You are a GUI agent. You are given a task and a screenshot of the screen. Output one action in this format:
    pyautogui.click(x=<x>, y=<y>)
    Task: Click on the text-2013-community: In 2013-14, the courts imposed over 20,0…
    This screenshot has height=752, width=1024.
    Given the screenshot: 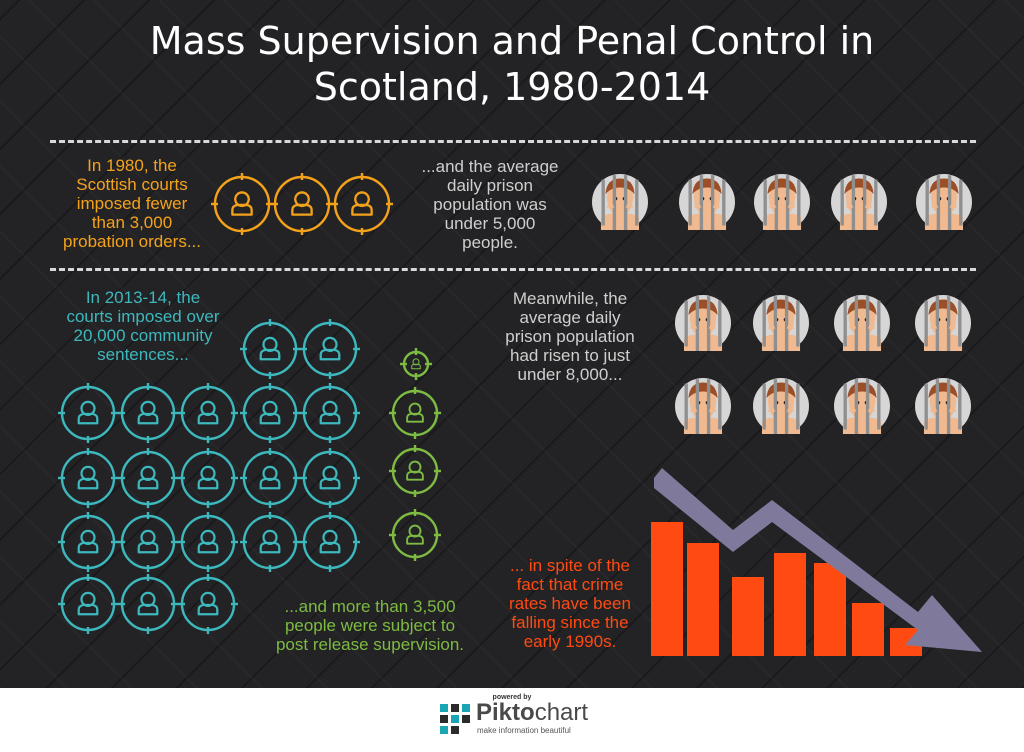 What is the action you would take?
    pyautogui.click(x=143, y=326)
    